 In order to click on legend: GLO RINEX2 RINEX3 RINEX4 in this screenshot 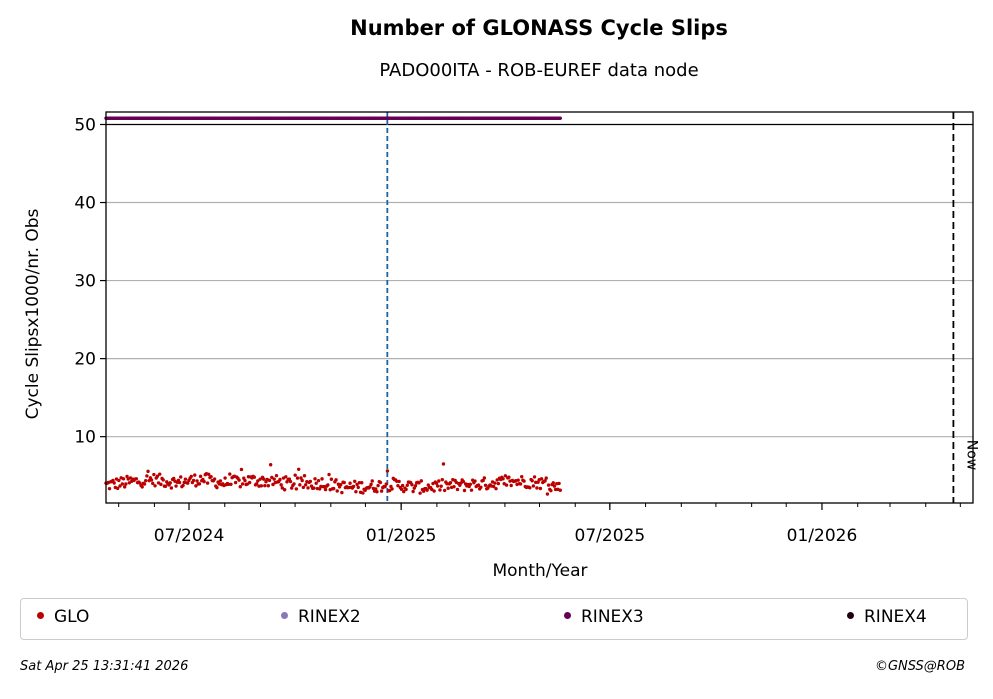, I will do `click(494, 619)`.